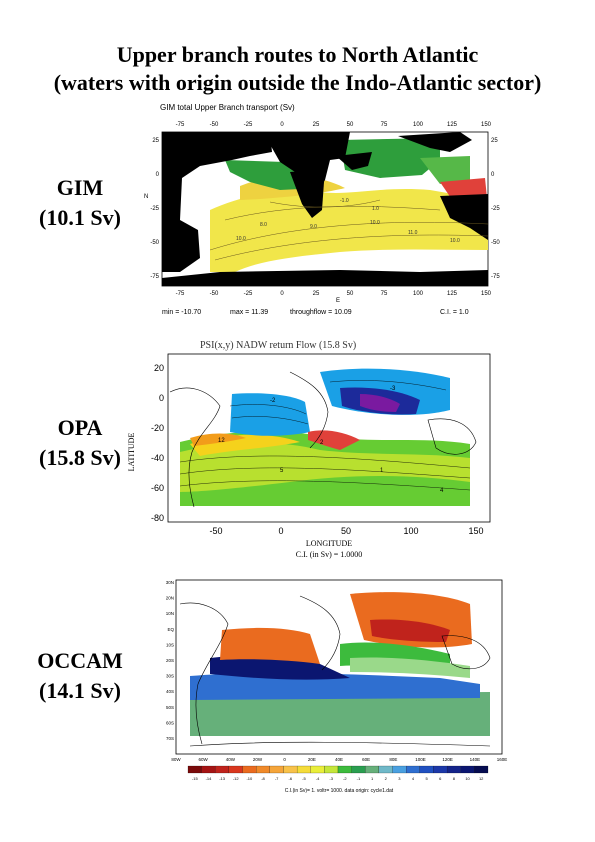 This screenshot has width=595, height=842. I want to click on gim-x-tick-label: 50, so click(350, 125).